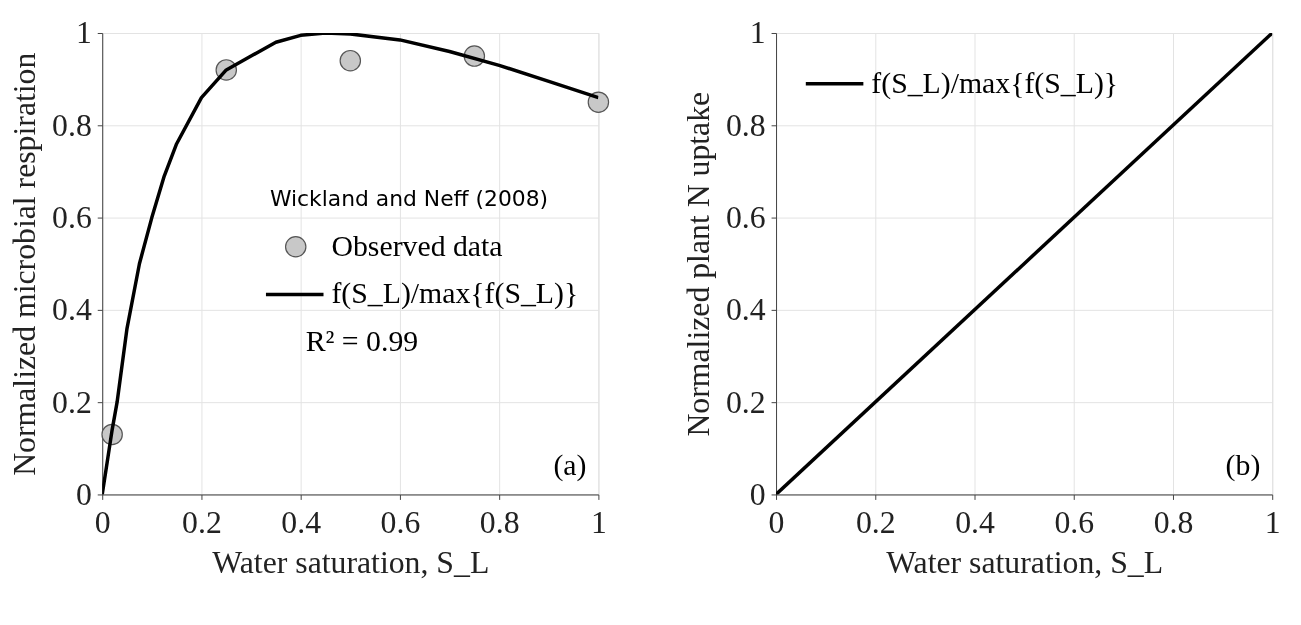  I want to click on legend-title: Wickland and Neff (2008), so click(409, 199).